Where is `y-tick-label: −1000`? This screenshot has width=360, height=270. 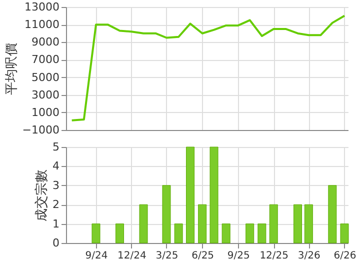
y-tick-label: −1000 is located at coordinates (41, 130).